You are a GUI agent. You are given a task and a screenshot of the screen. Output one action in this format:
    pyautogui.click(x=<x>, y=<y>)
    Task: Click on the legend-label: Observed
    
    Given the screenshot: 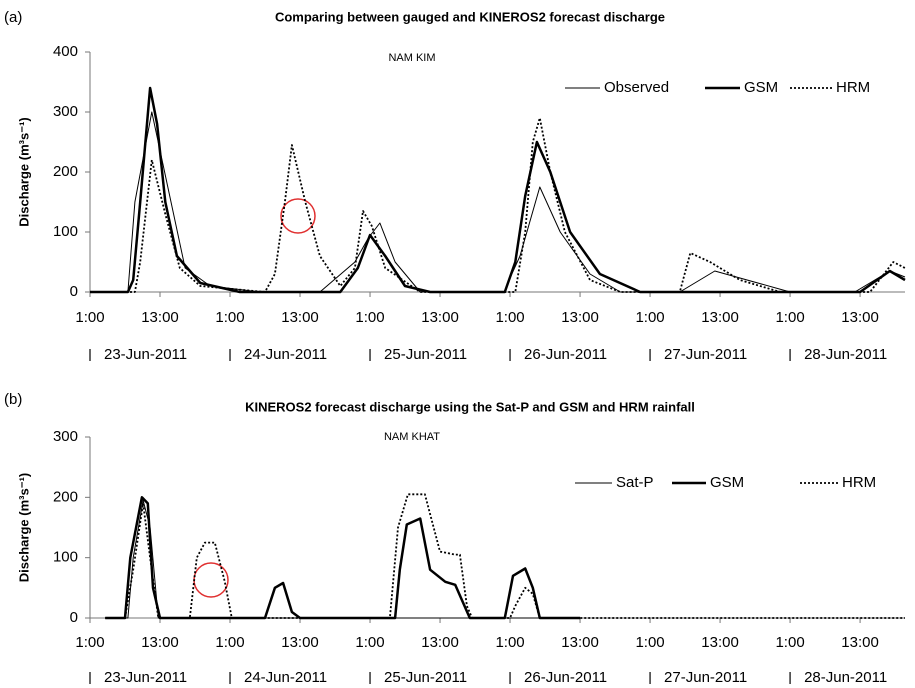 What is the action you would take?
    pyautogui.click(x=636, y=87)
    